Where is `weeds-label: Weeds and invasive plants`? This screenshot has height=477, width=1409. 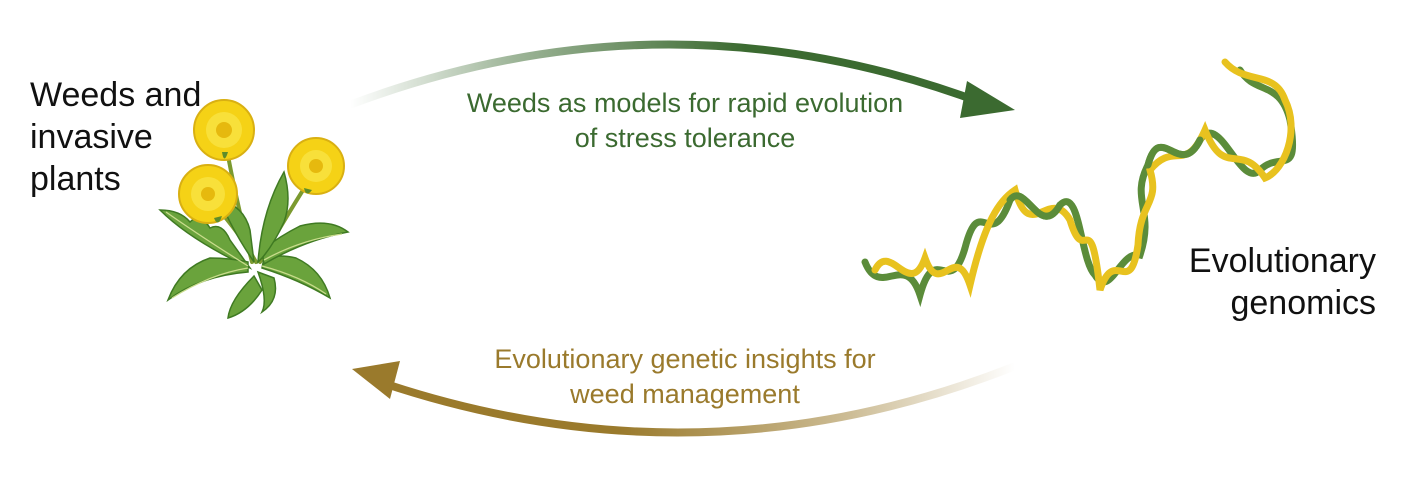
weeds-label: Weeds and invasive plants is located at coordinates (160, 137).